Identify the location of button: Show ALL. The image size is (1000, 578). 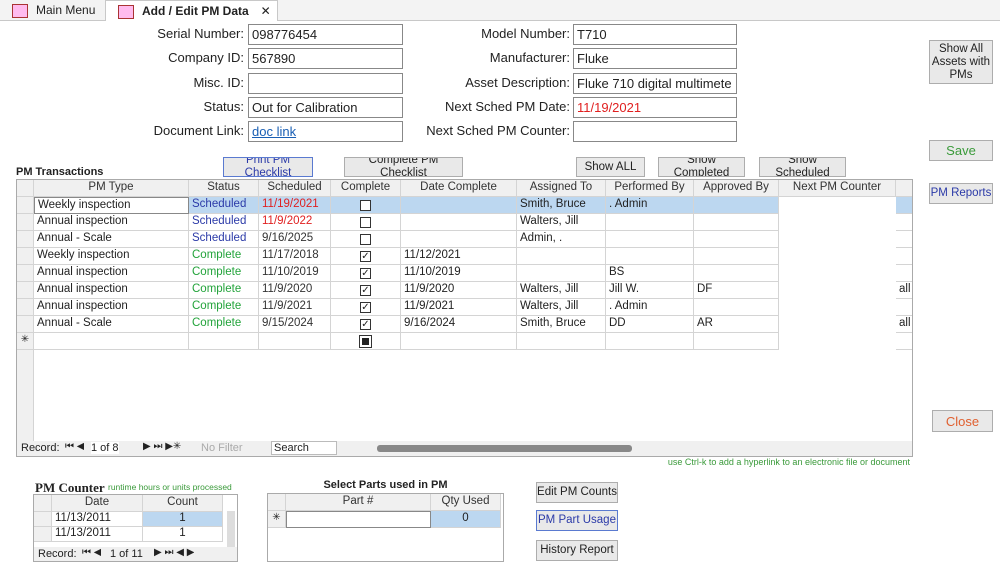
(610, 167).